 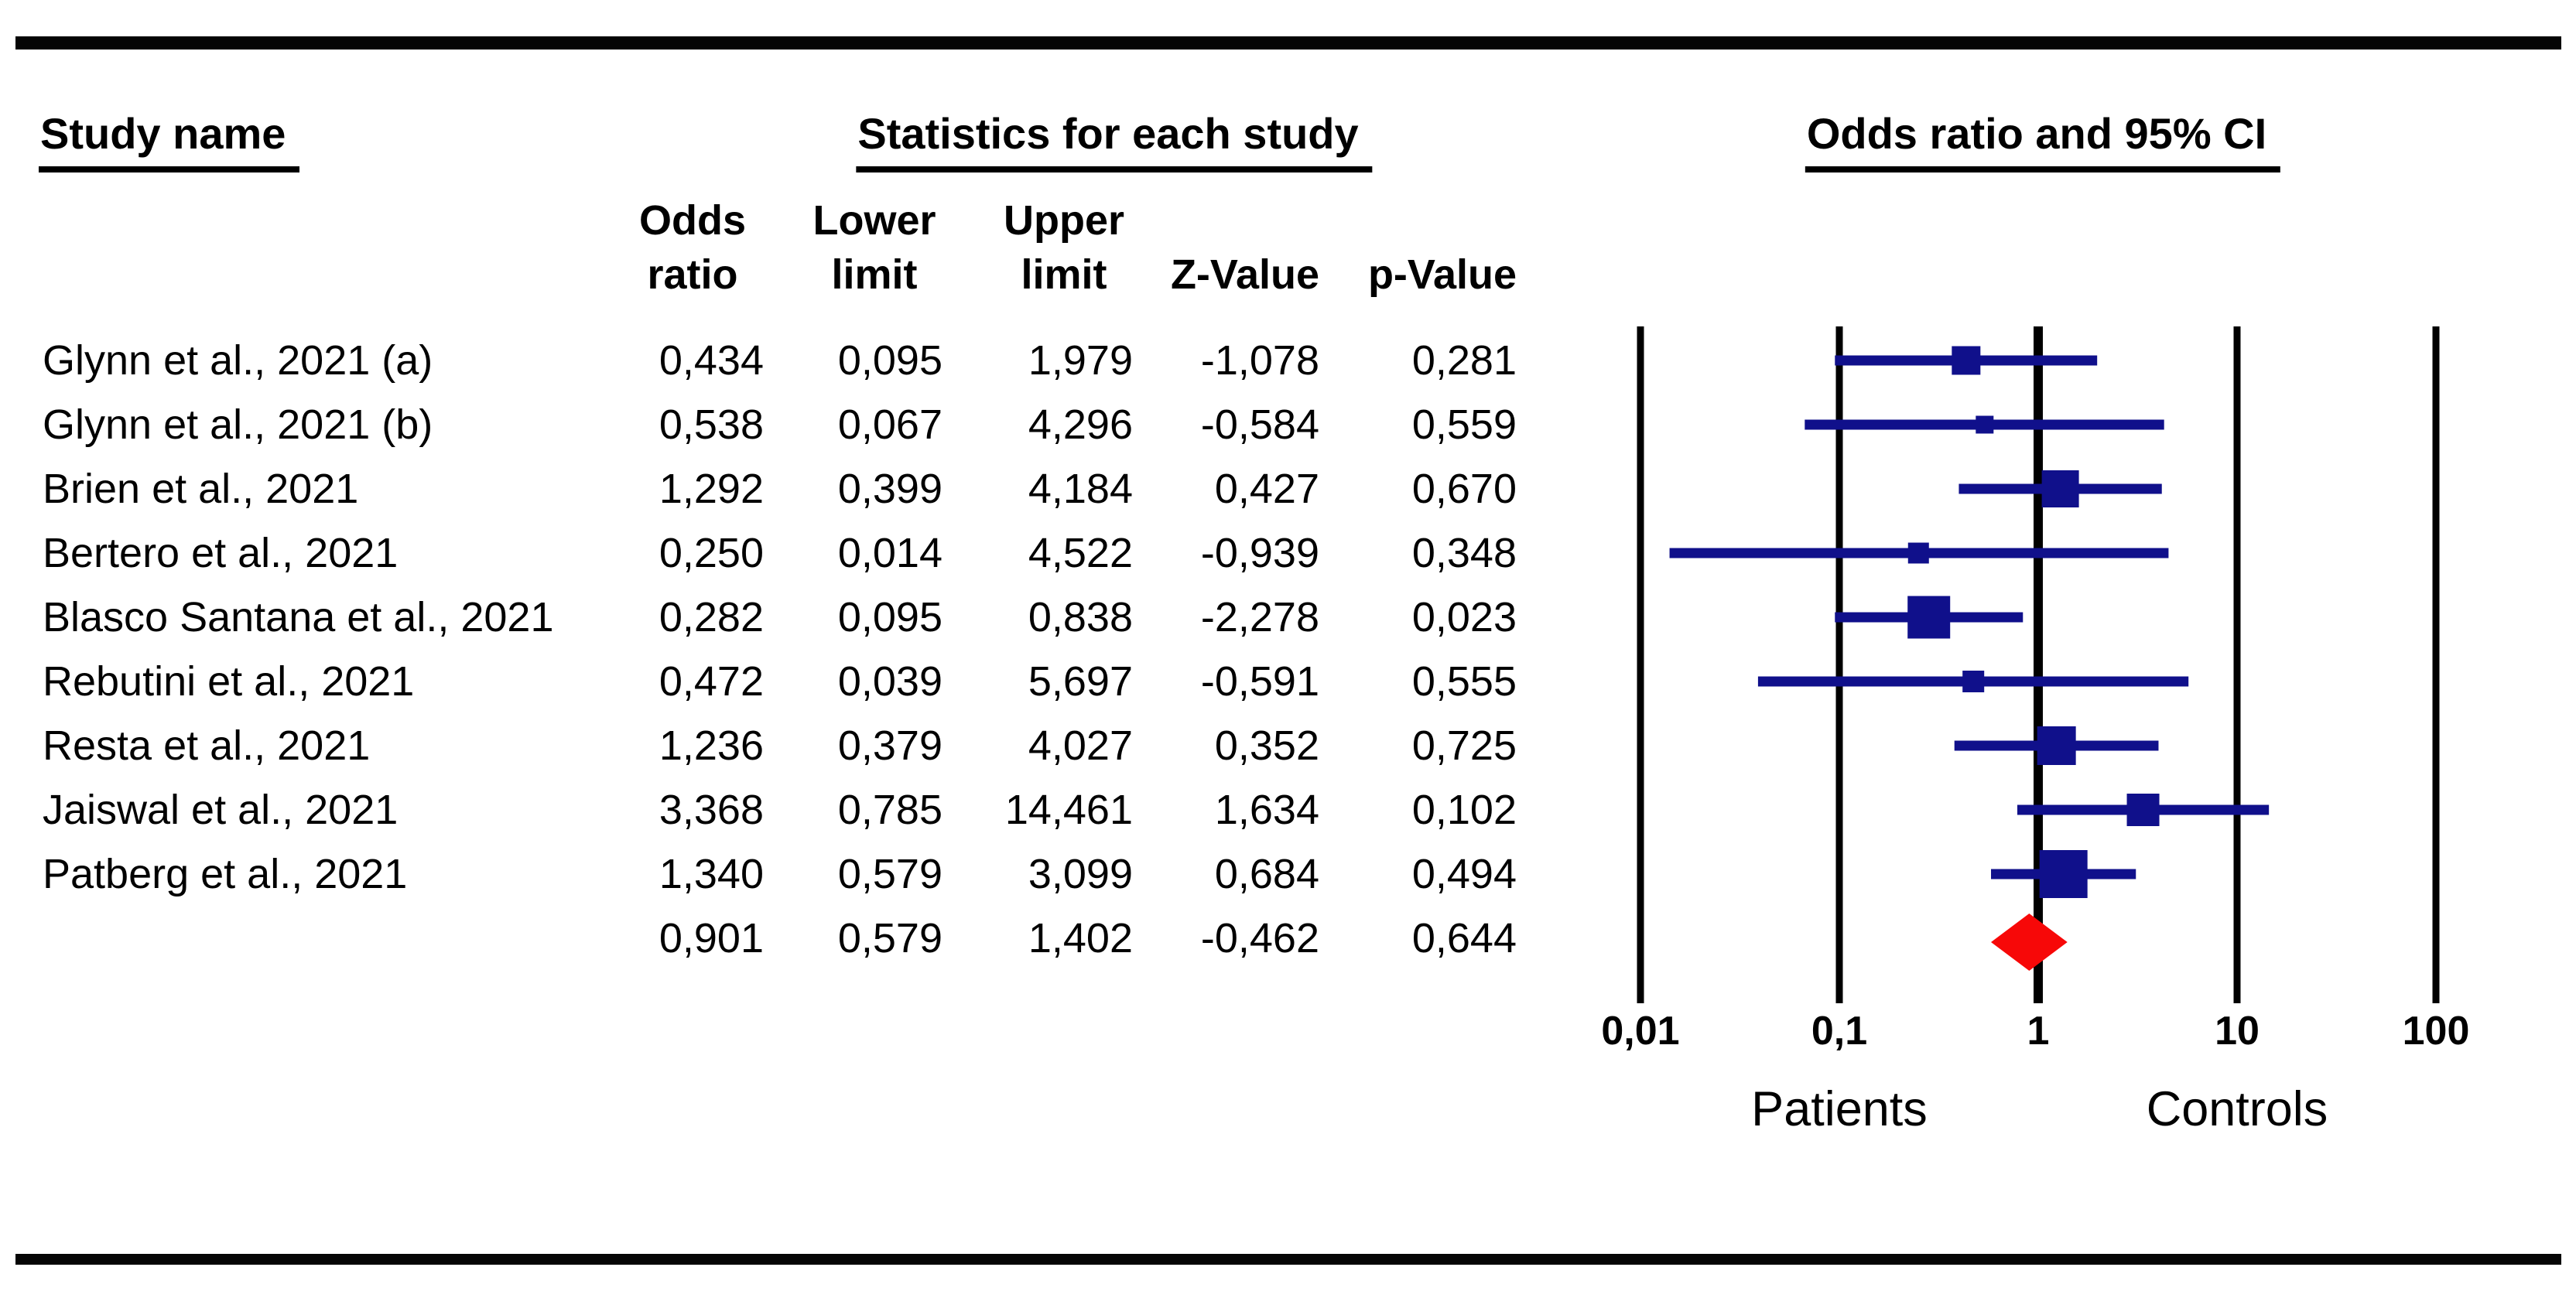 I want to click on lower-header-line2: limit, so click(x=875, y=274).